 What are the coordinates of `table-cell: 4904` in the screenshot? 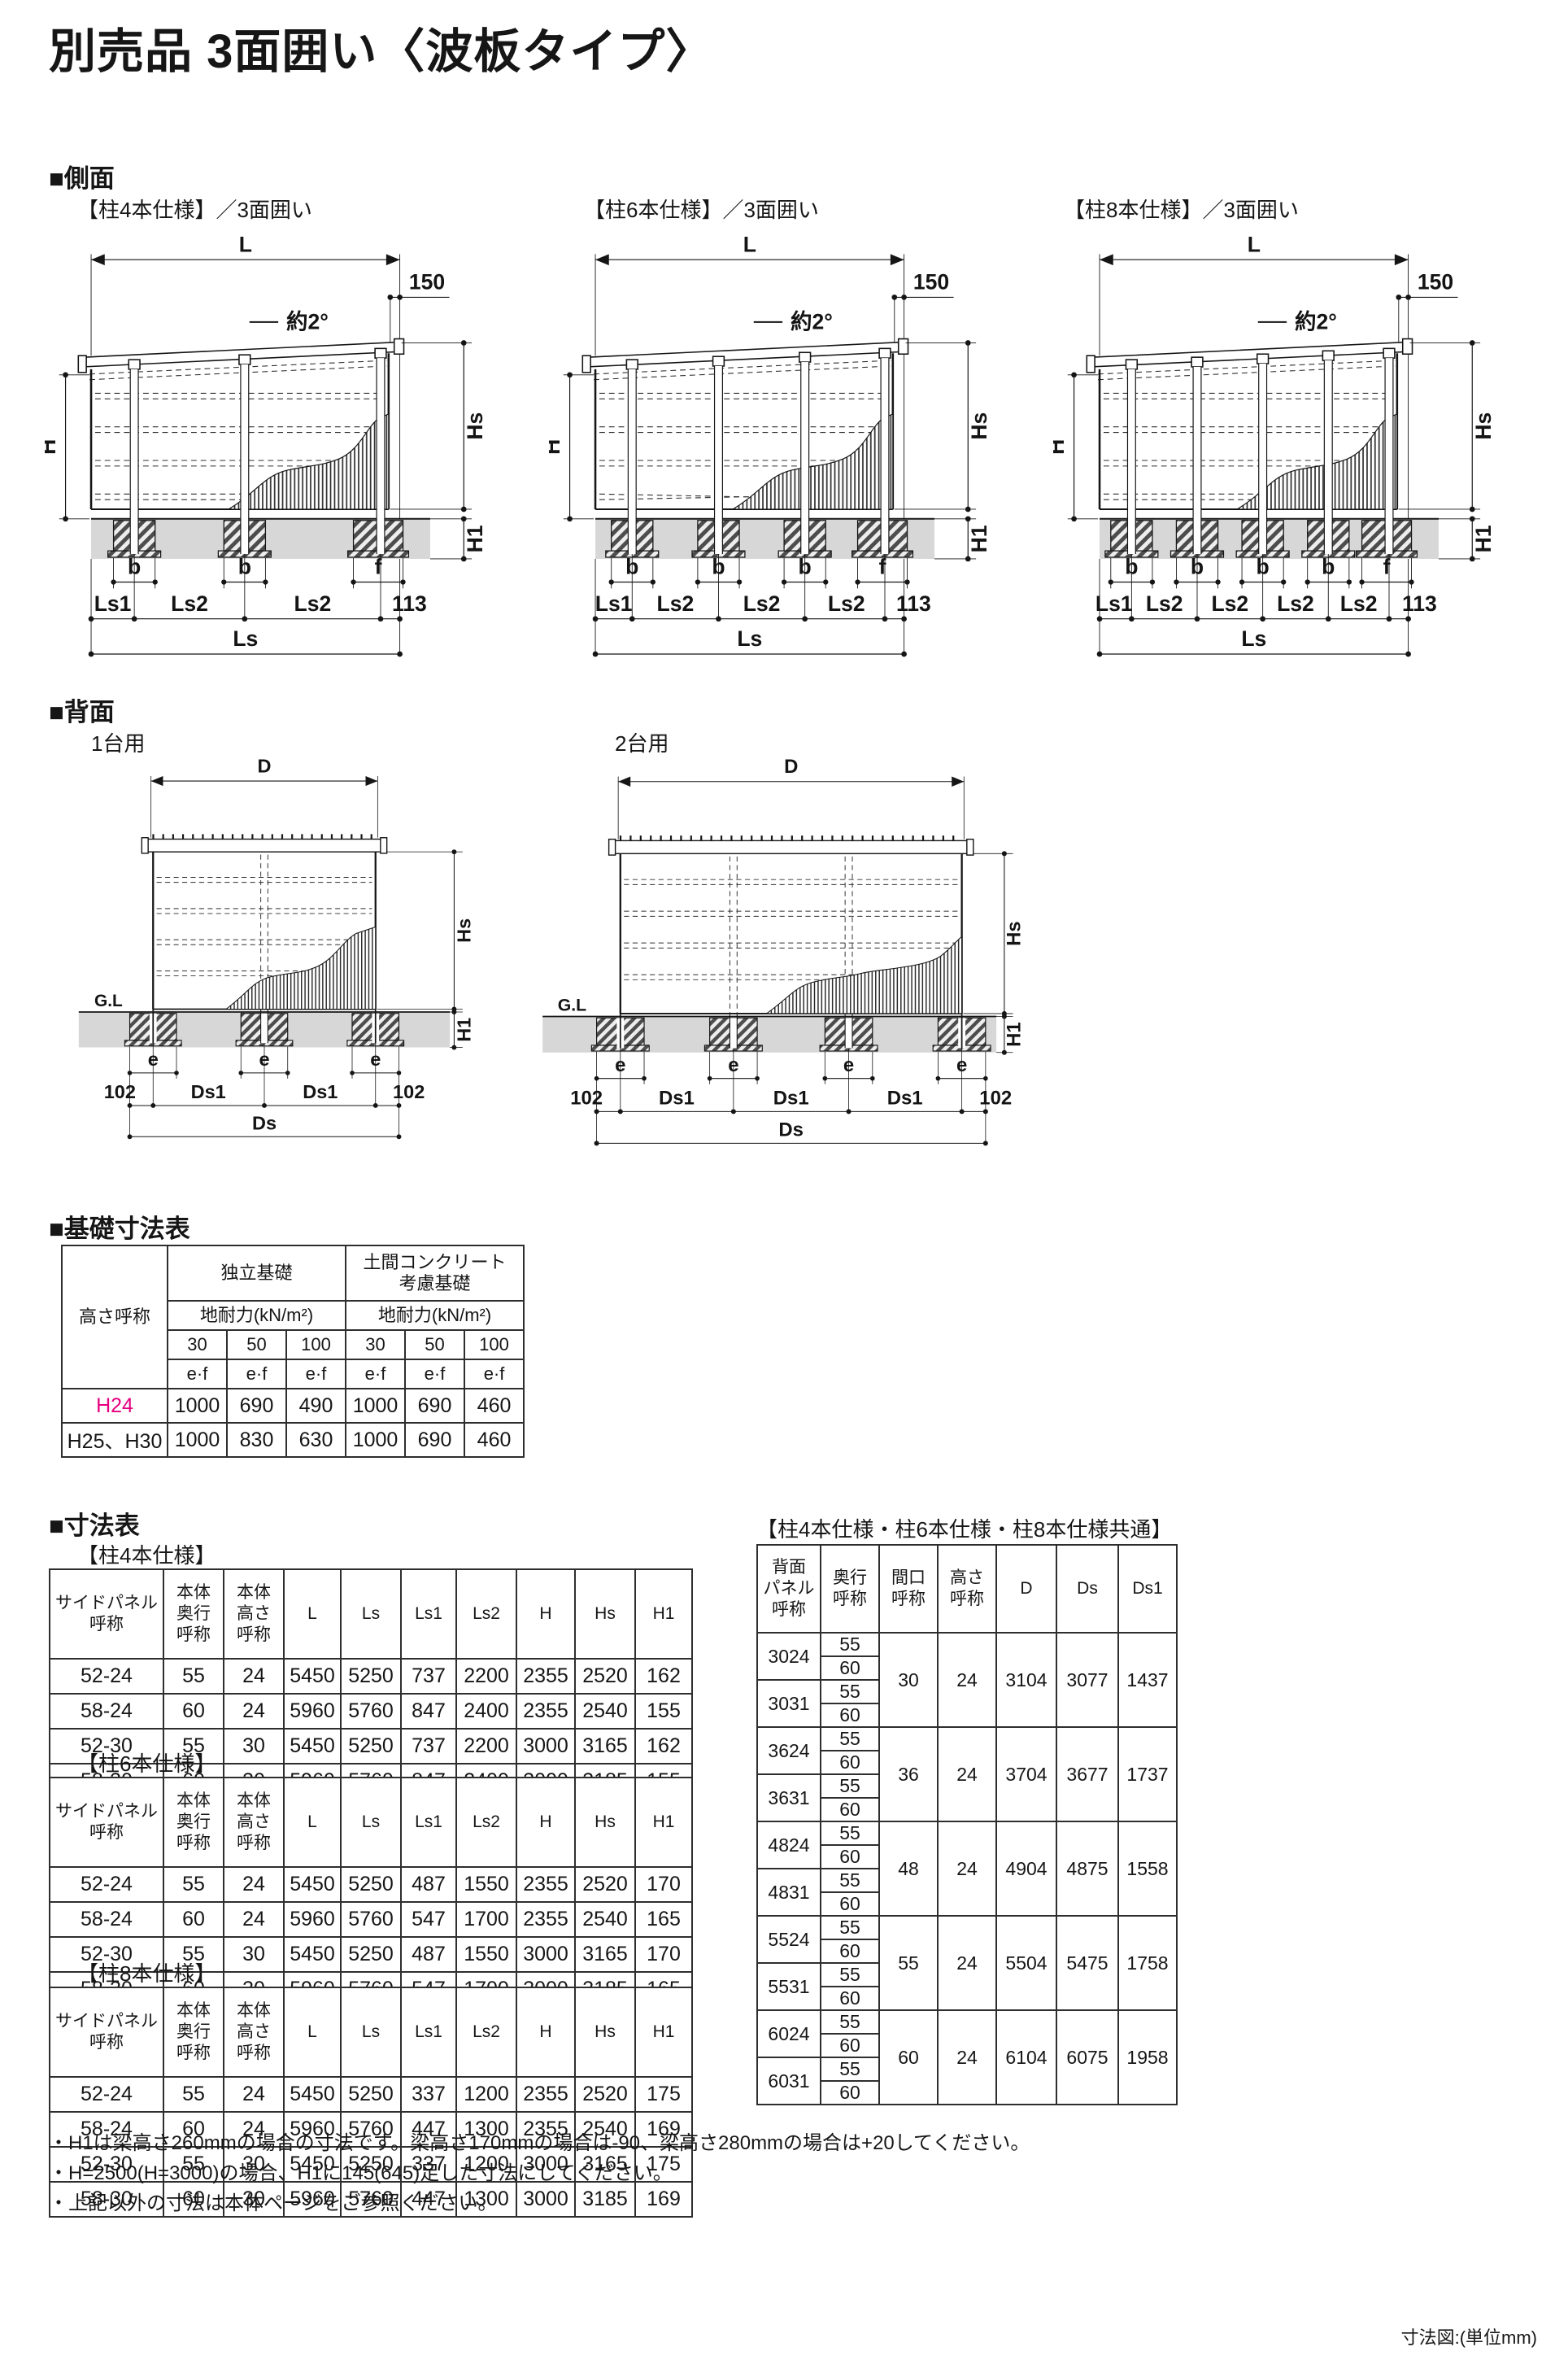 It's located at (1026, 1869).